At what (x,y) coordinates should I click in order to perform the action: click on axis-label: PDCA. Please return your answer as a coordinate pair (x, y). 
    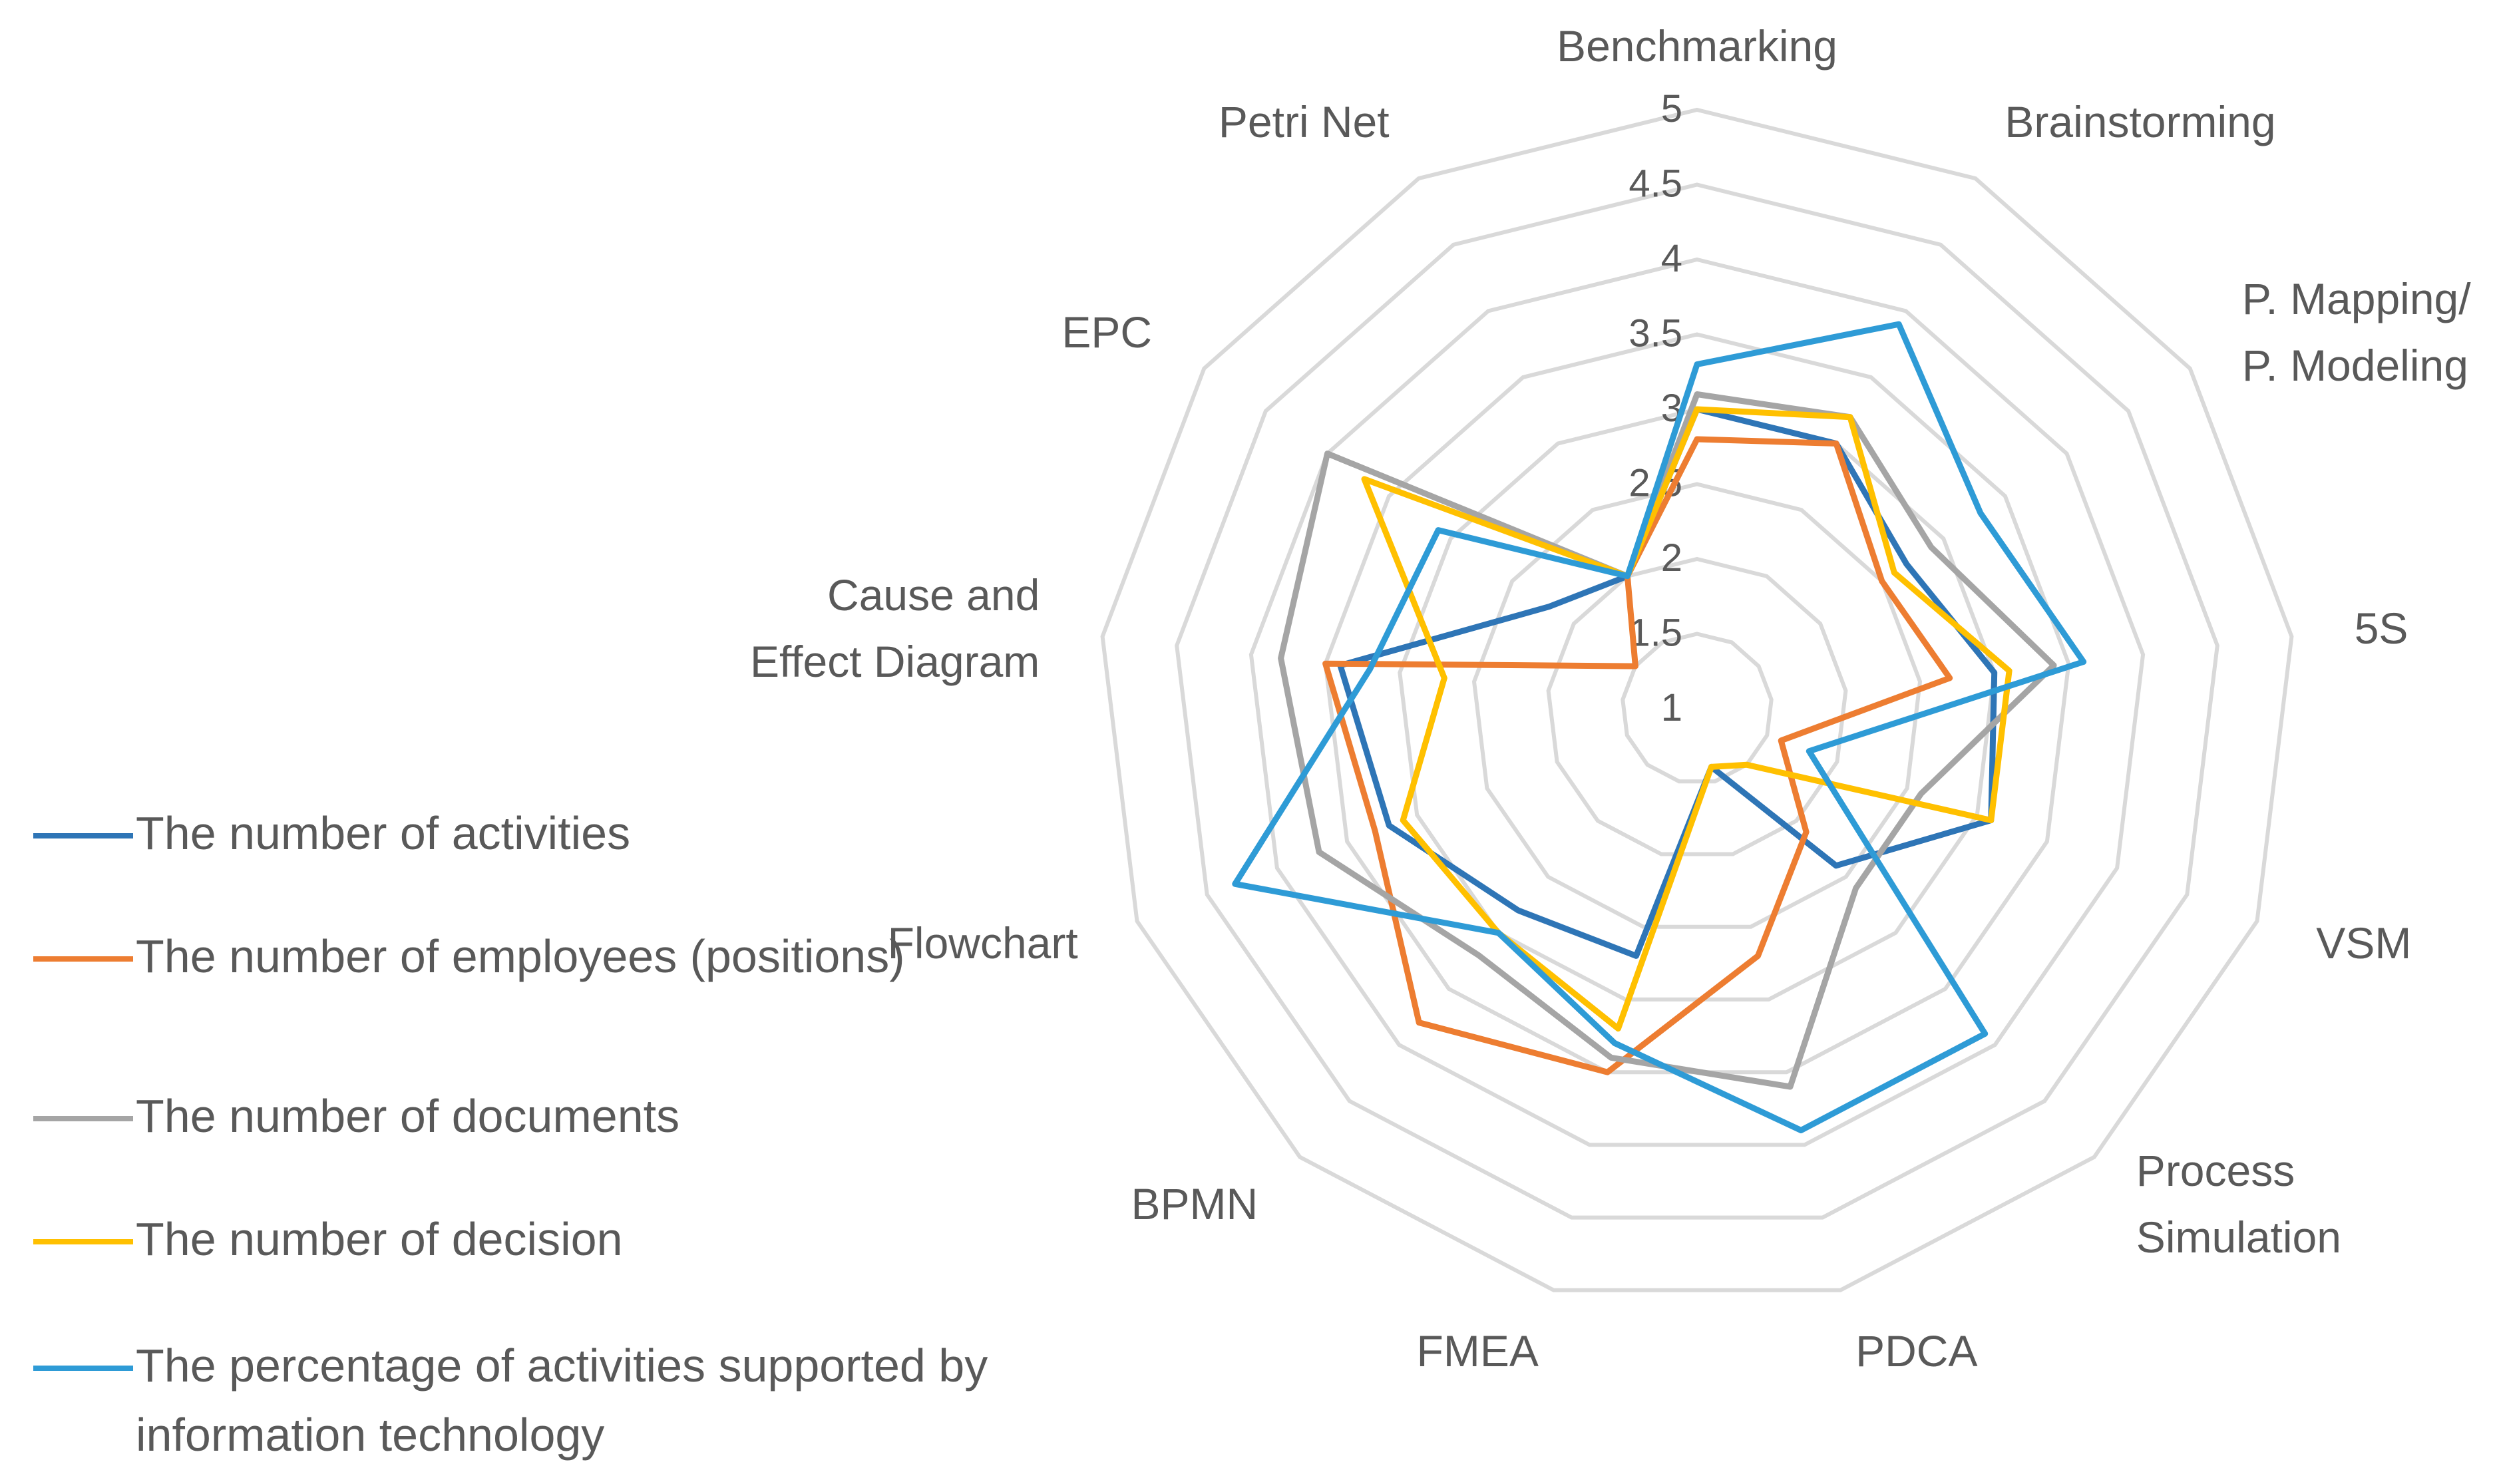
    Looking at the image, I should click on (1916, 1351).